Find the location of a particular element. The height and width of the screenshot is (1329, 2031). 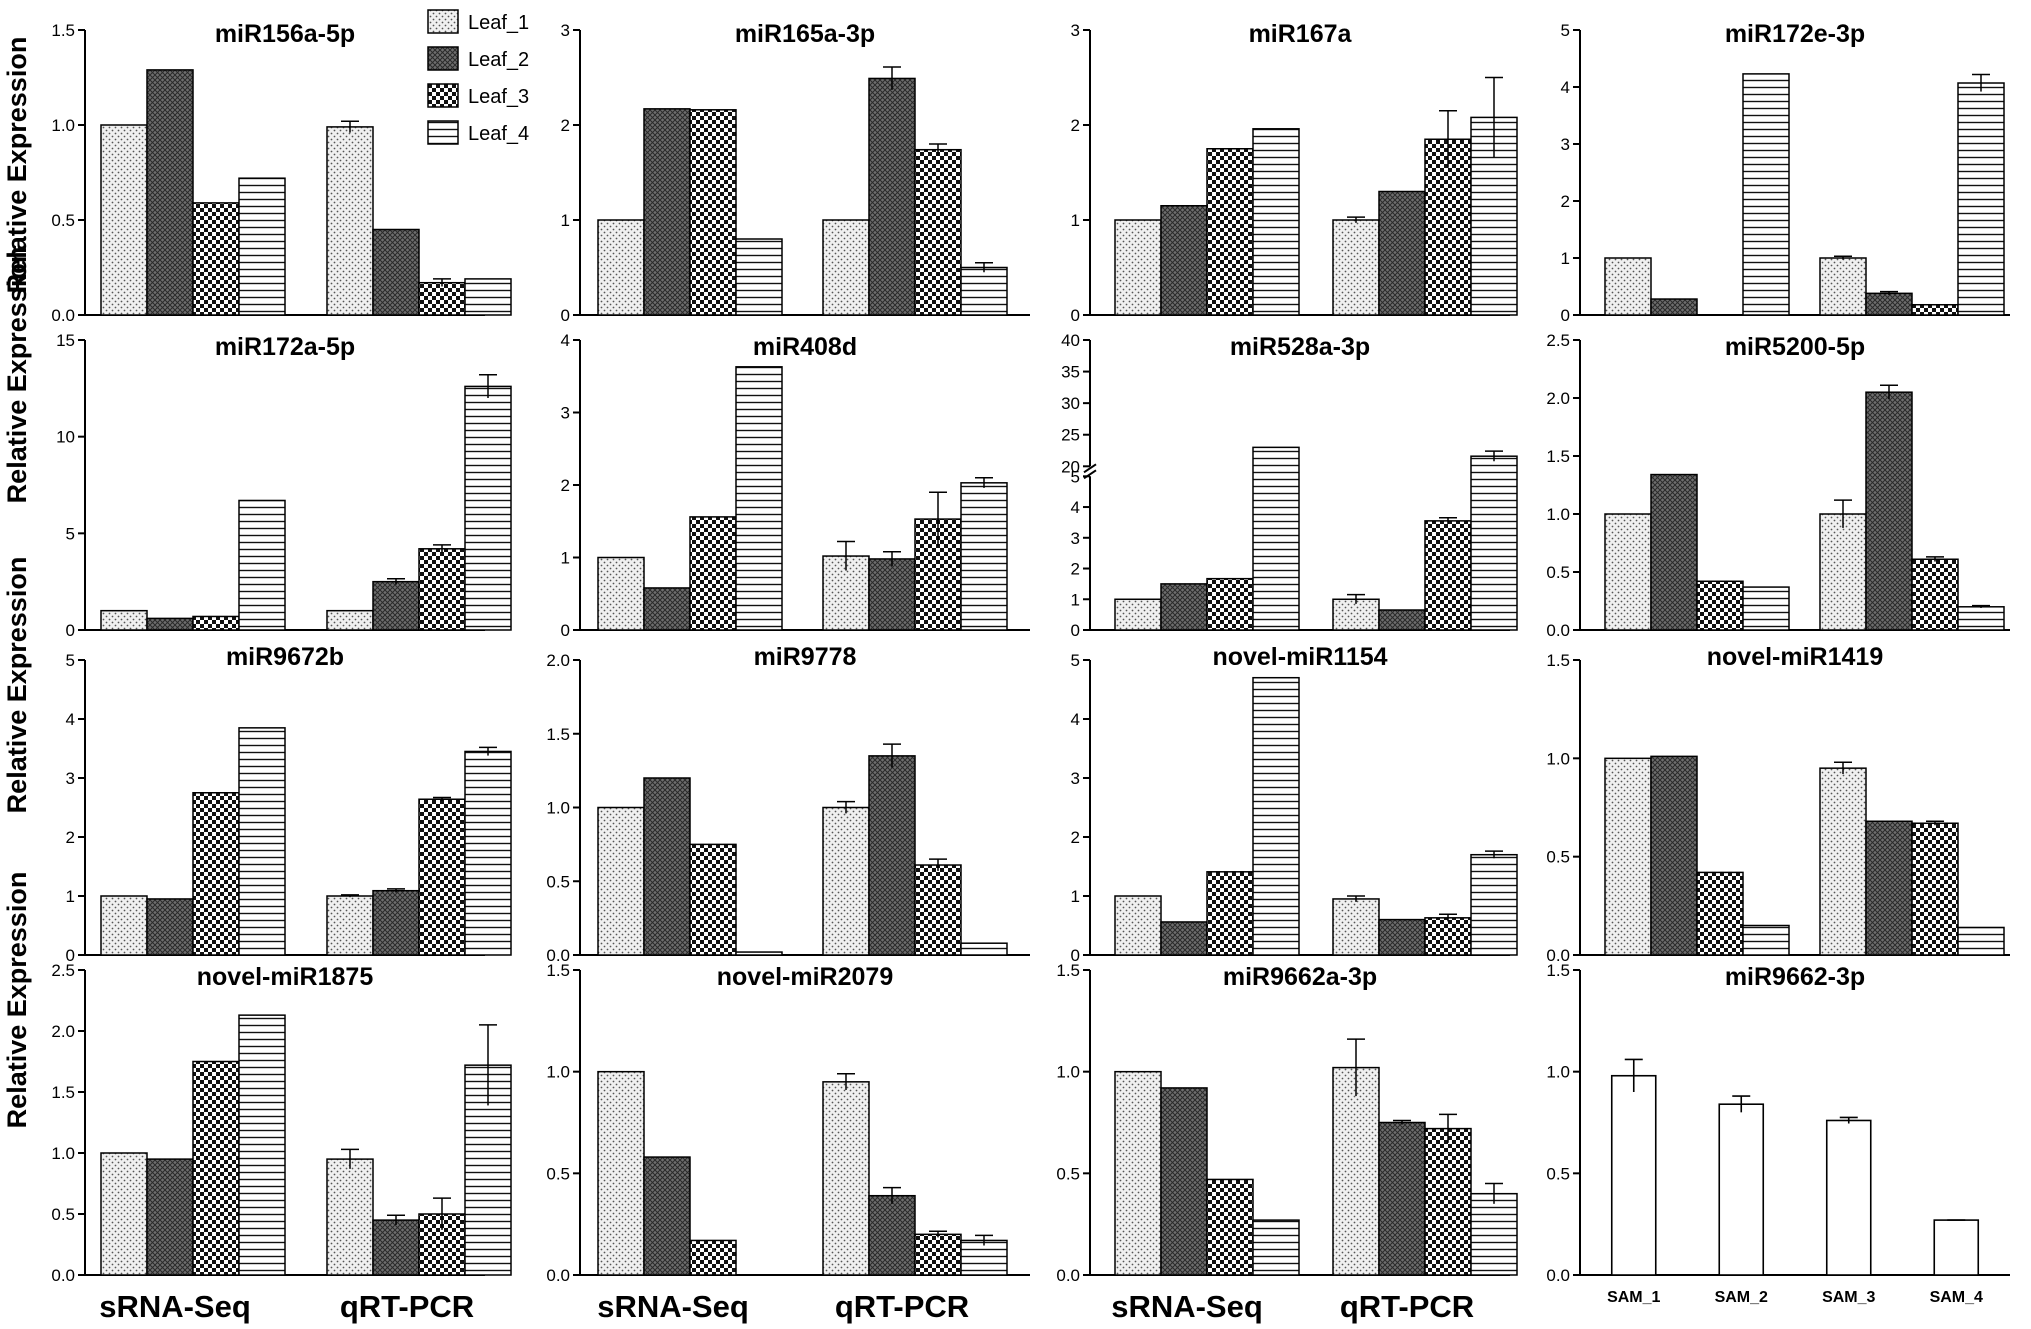

y-tick-label: 2.5 is located at coordinates (63, 970).